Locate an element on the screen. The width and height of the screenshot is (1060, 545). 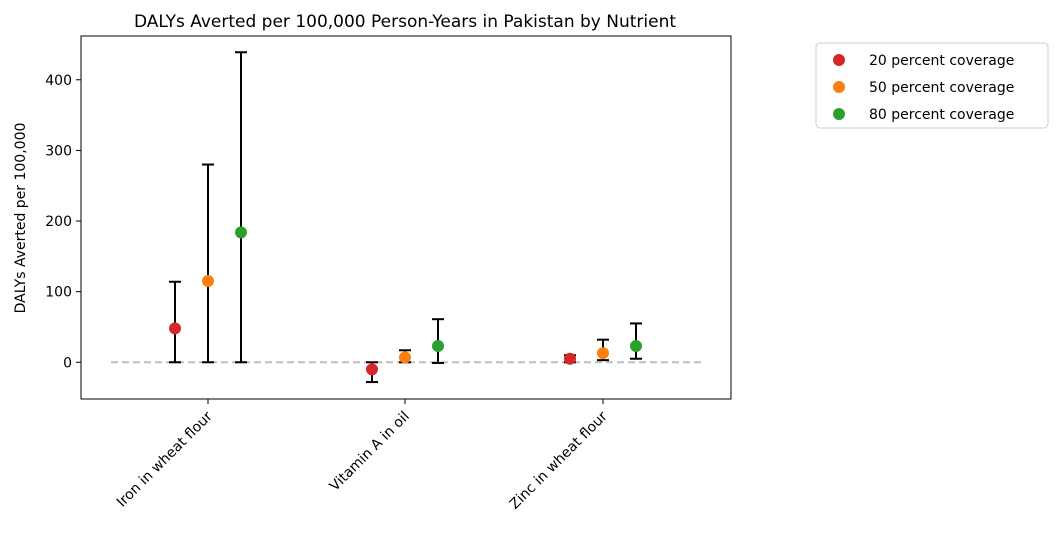
y-tick-label: 200 is located at coordinates (58, 222).